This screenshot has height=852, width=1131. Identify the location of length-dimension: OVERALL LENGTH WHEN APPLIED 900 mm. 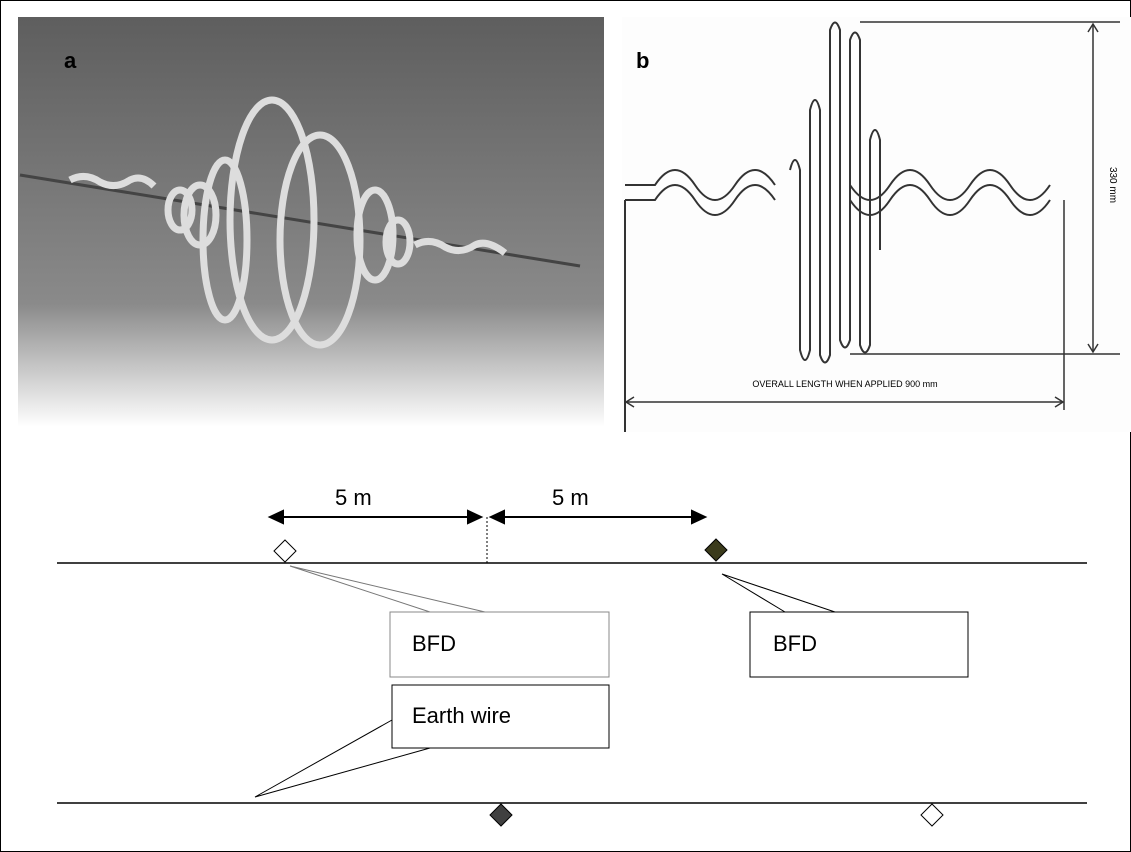
(844, 384).